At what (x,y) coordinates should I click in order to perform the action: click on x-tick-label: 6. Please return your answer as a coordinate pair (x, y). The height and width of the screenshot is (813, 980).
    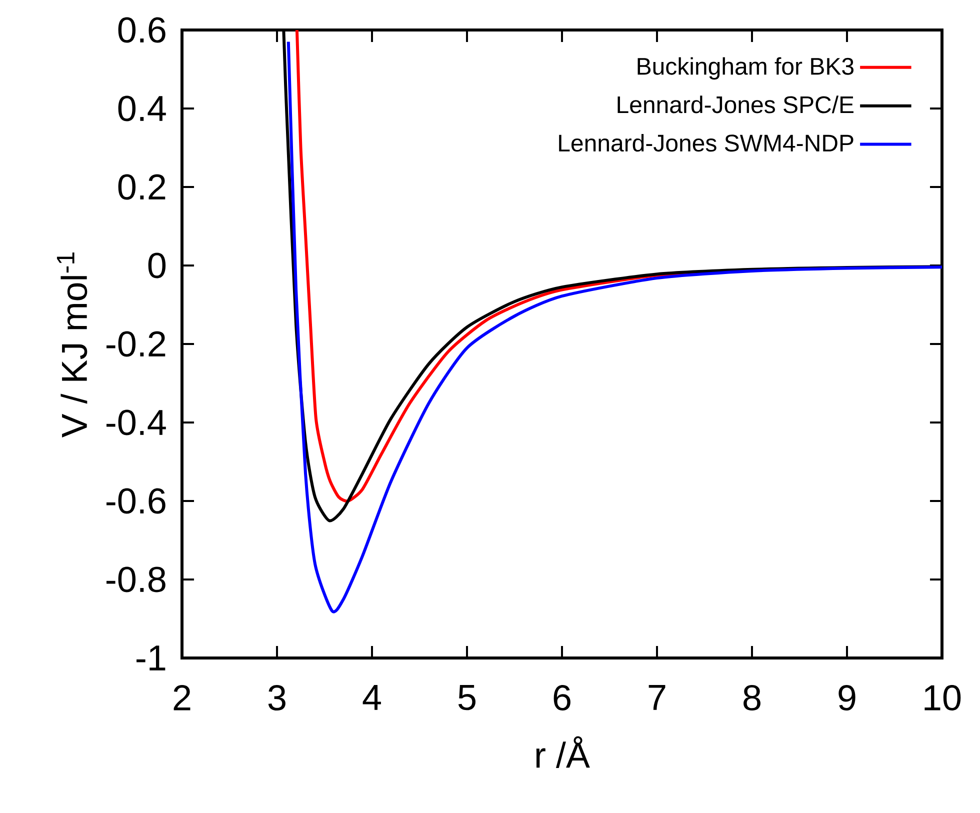
    Looking at the image, I should click on (562, 698).